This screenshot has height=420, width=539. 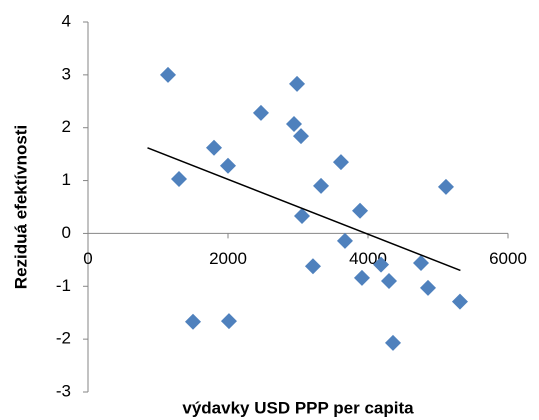 What do you see at coordinates (66, 20) in the screenshot?
I see `y-tick-label: 4` at bounding box center [66, 20].